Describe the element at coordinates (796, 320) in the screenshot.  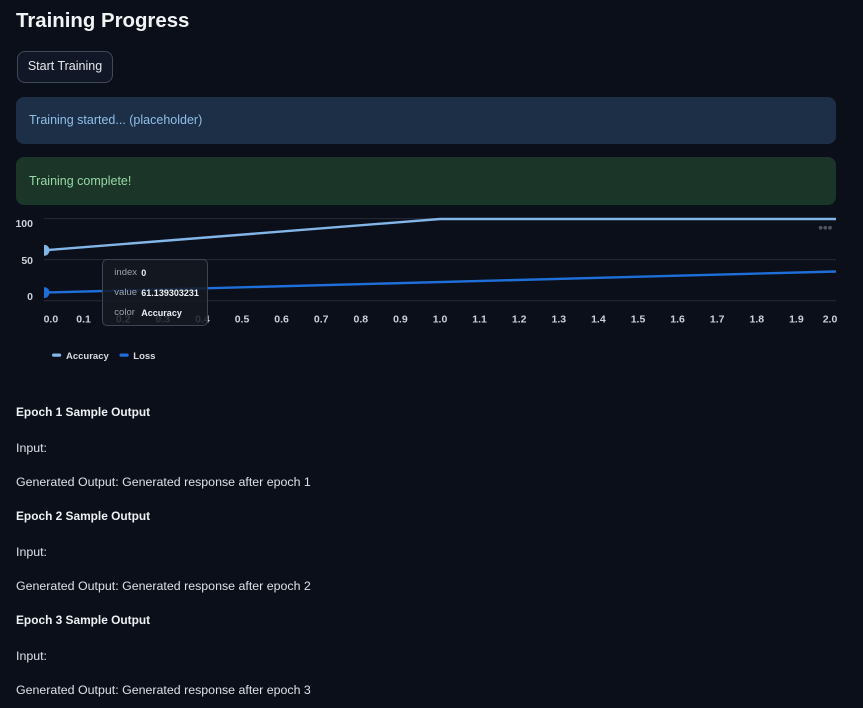
I see `svg-text: 1.9` at that location.